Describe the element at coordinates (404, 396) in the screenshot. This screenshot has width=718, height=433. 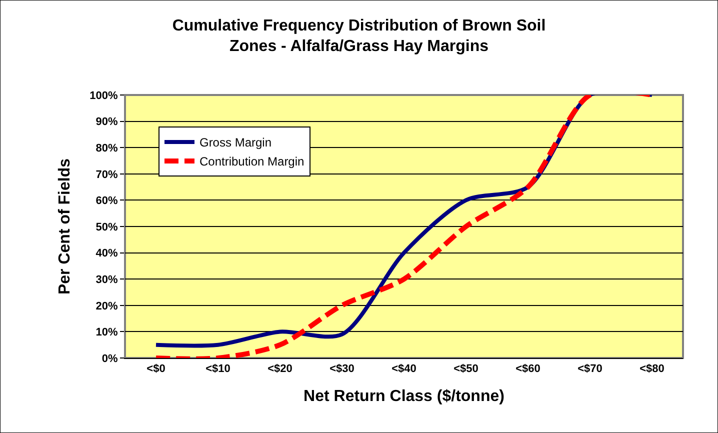
I see `x-axis-title: Net Return Class ($/tonne)` at that location.